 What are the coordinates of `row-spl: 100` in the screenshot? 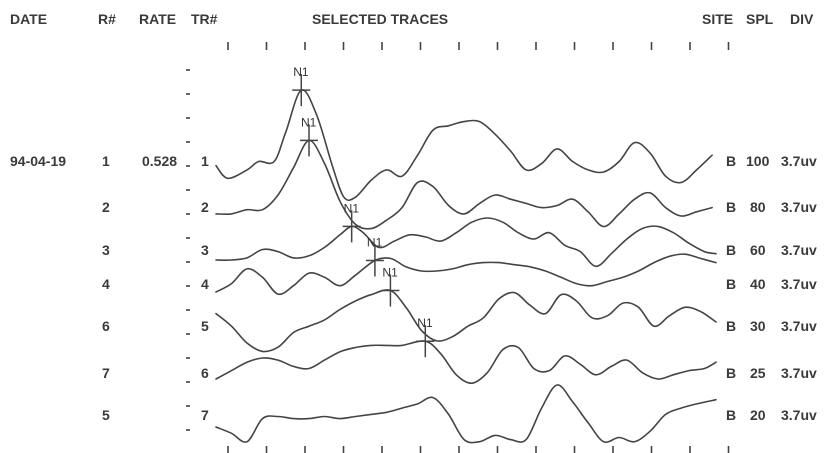 It's located at (758, 161).